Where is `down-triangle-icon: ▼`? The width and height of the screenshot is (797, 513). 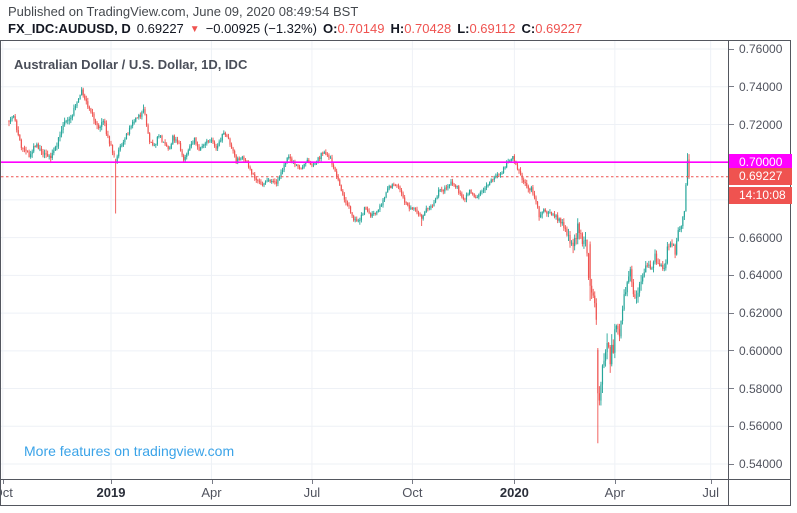
down-triangle-icon: ▼ is located at coordinates (194, 29).